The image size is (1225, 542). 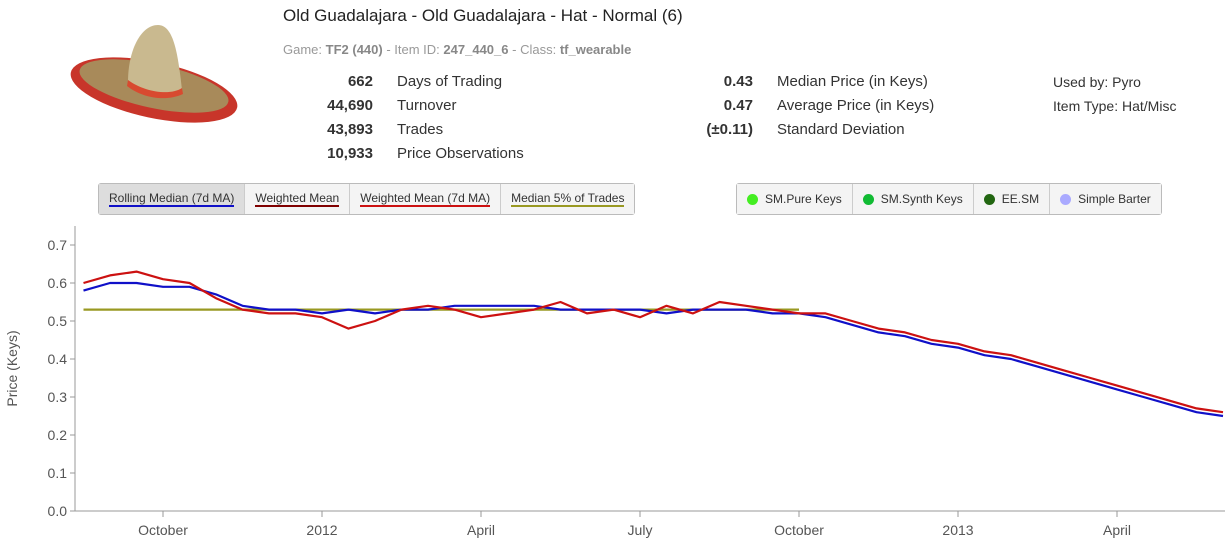 What do you see at coordinates (1114, 199) in the screenshot?
I see `source-label: Simple Barter` at bounding box center [1114, 199].